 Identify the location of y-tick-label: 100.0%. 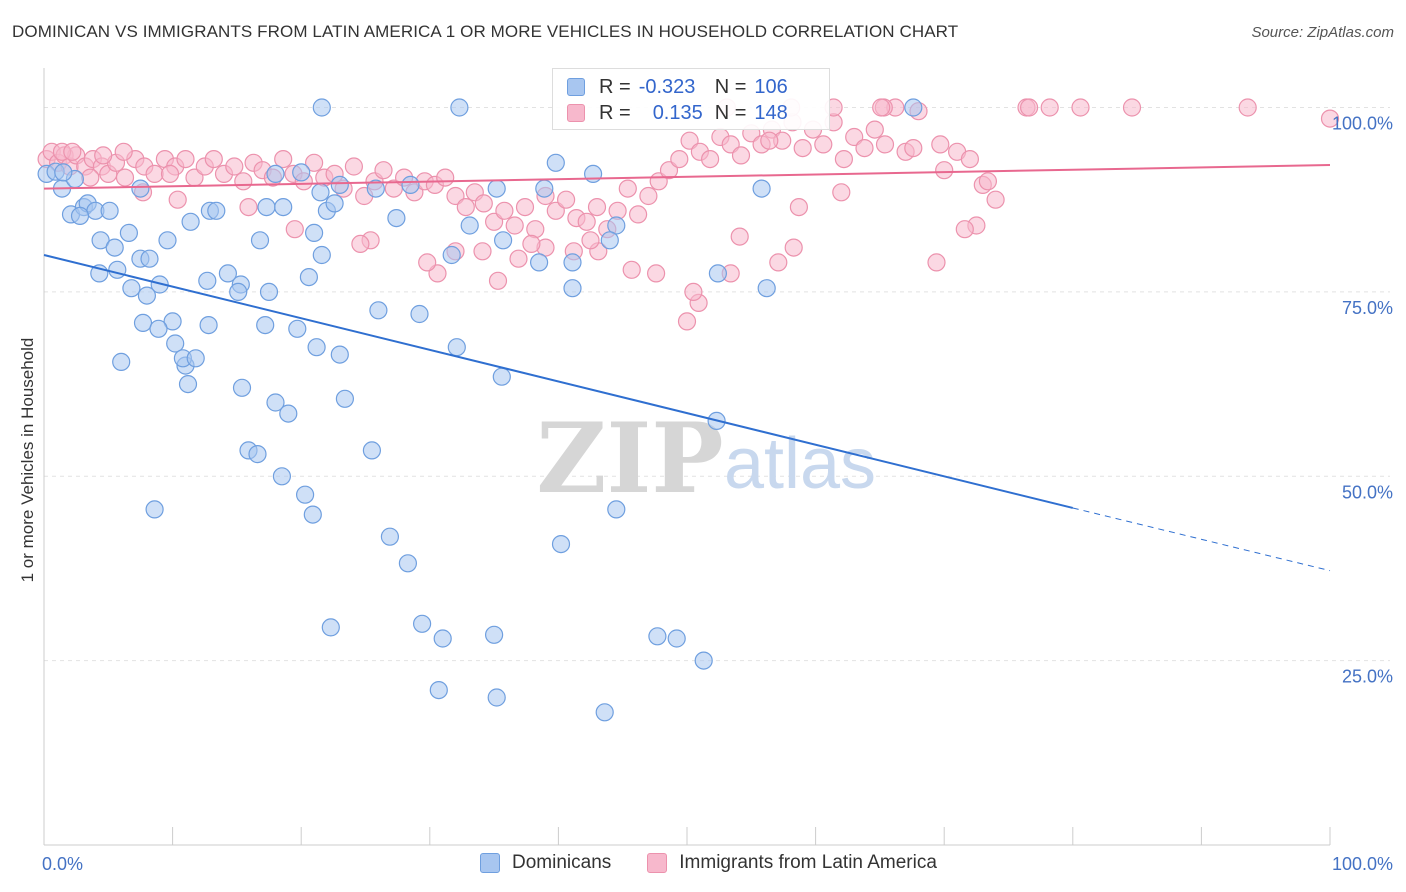
(1362, 124).